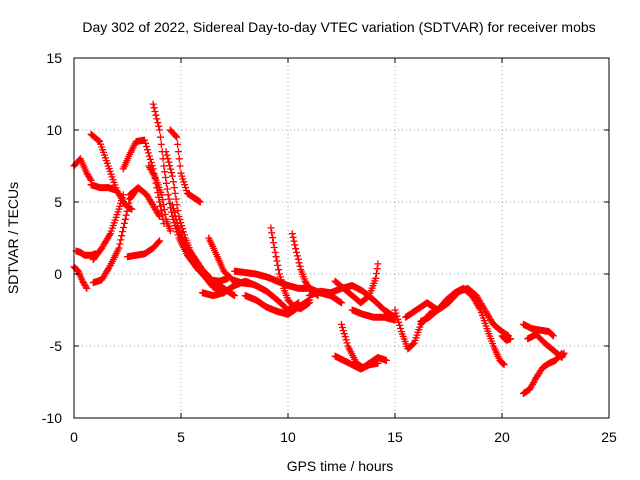 This screenshot has width=640, height=480. What do you see at coordinates (58, 274) in the screenshot?
I see `y-tick-label: 0` at bounding box center [58, 274].